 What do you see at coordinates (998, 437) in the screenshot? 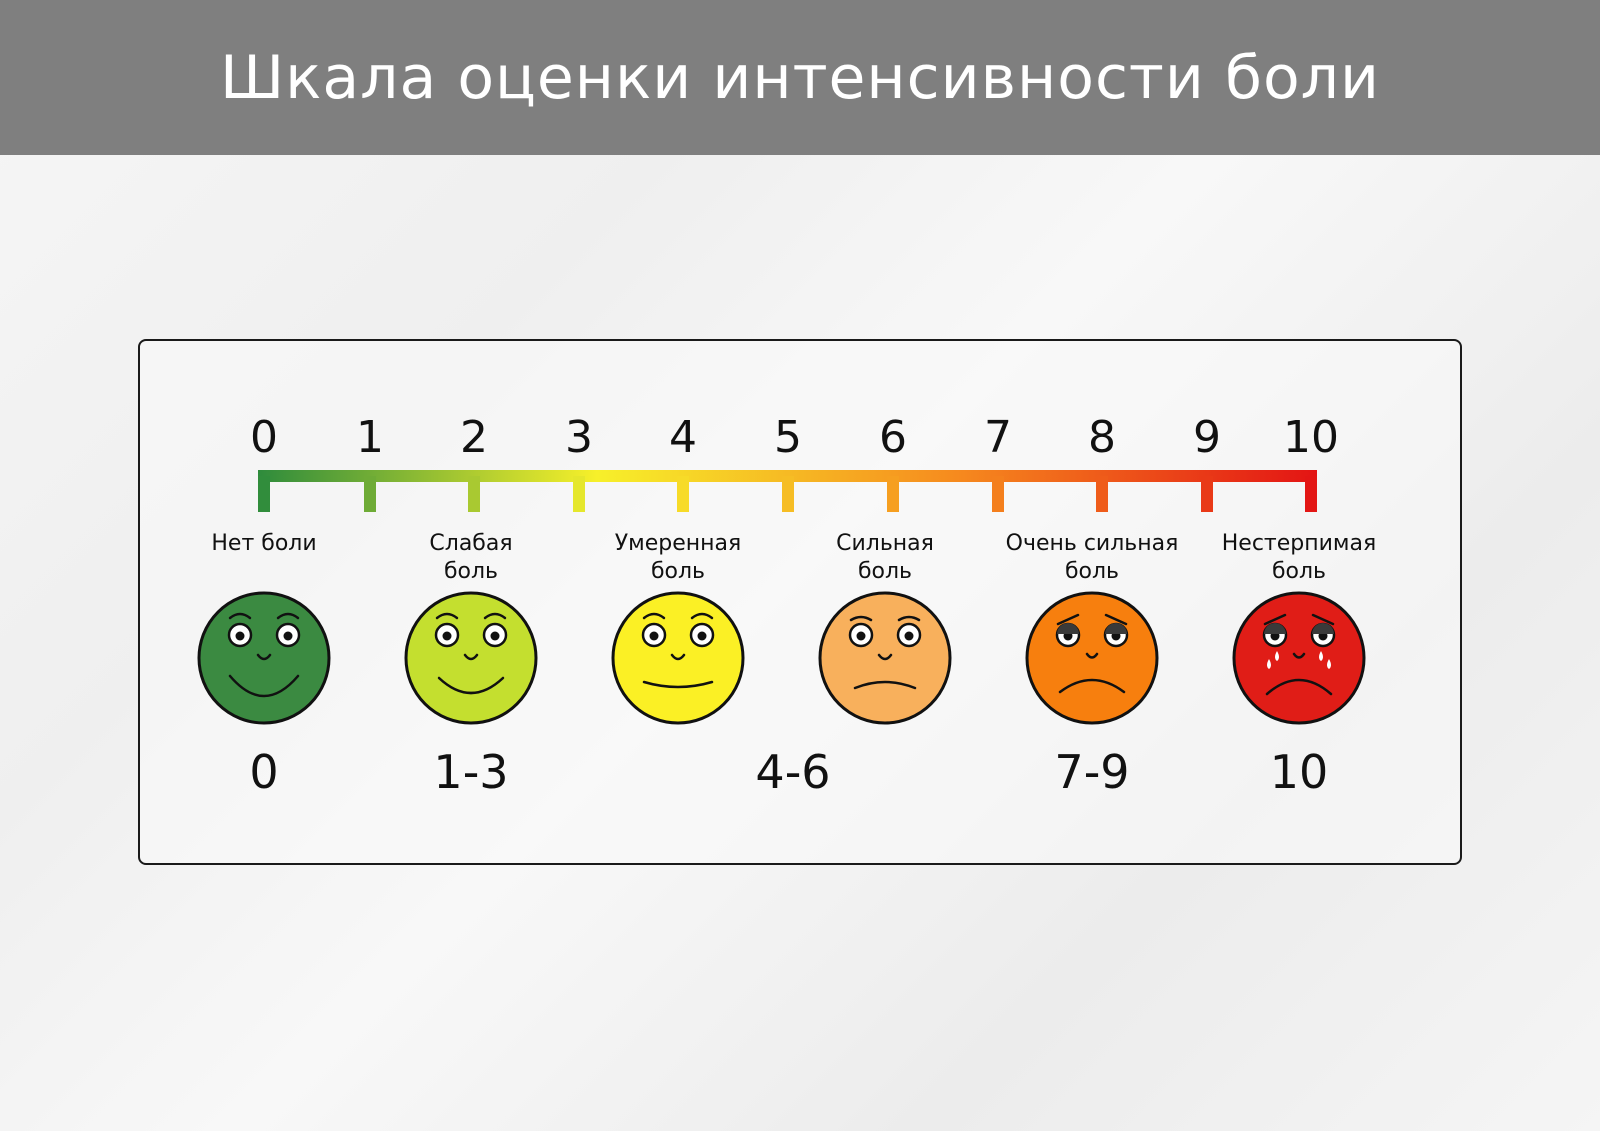
I see `scale-number-7: 7` at bounding box center [998, 437].